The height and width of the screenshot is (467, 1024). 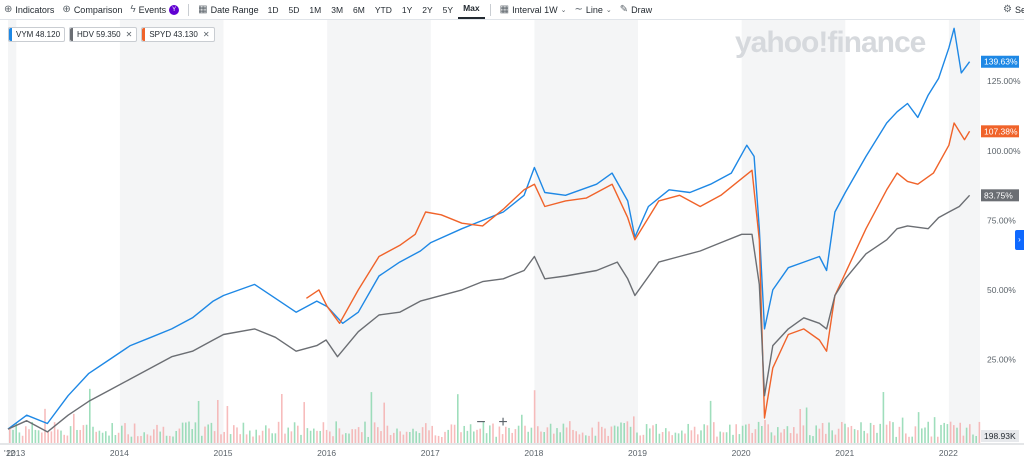 I want to click on legend-color-swatch, so click(x=144, y=34).